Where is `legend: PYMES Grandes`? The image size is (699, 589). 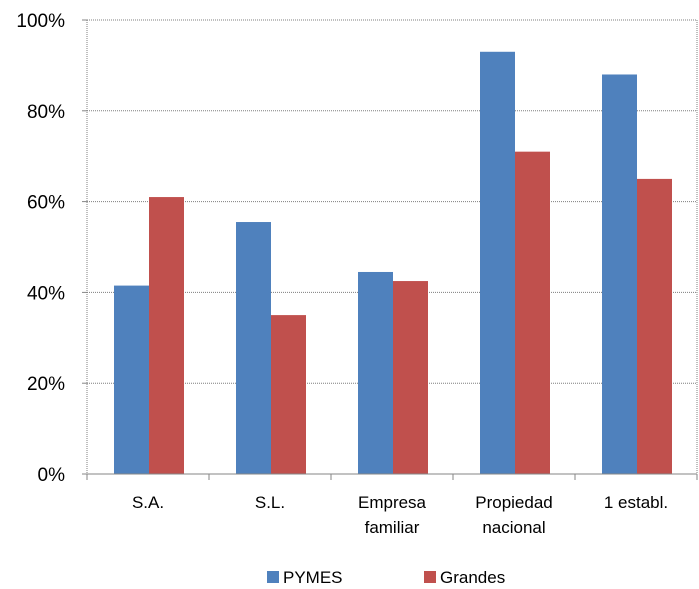 legend: PYMES Grandes is located at coordinates (386, 577).